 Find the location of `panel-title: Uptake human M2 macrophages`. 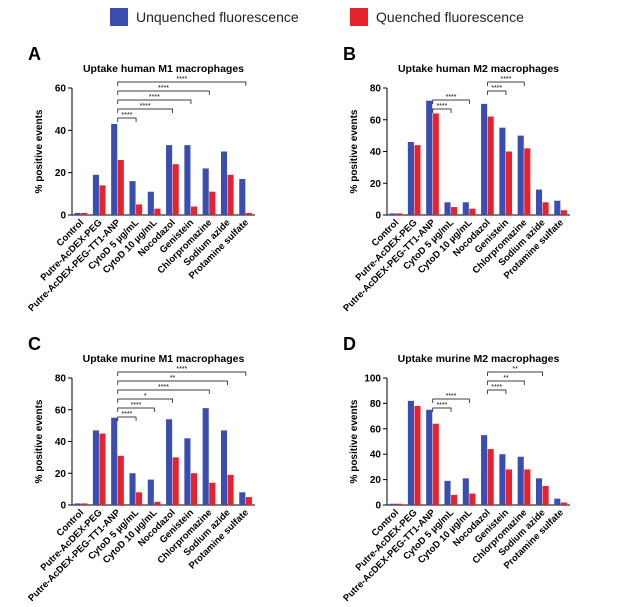

panel-title: Uptake human M2 macrophages is located at coordinates (478, 69).